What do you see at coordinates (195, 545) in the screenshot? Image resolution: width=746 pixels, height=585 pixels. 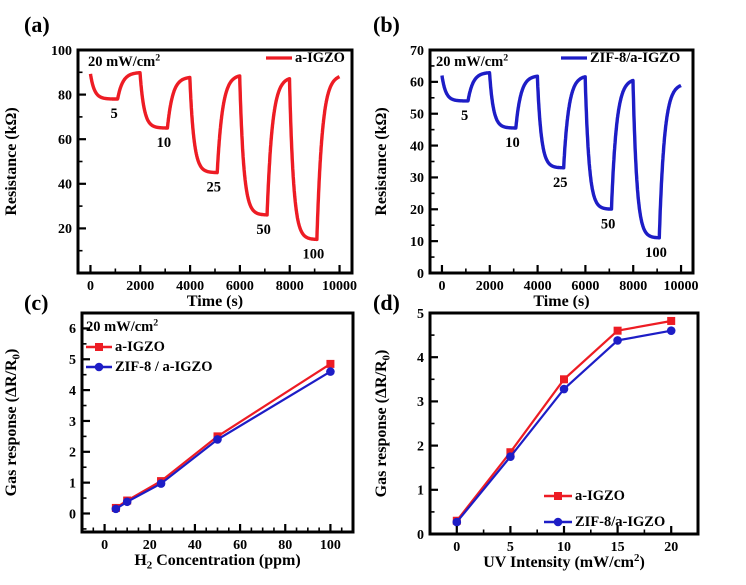 I see `x-tick-label: 40` at bounding box center [195, 545].